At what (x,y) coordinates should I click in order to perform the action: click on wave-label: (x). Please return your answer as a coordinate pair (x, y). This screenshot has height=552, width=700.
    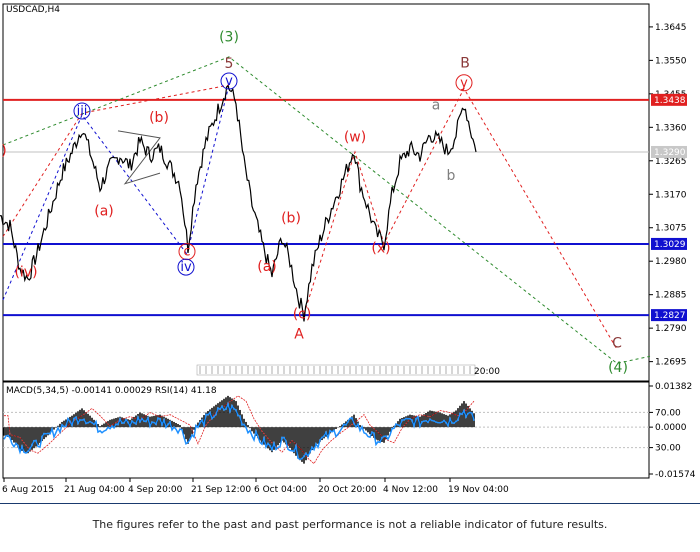
    Looking at the image, I should click on (380, 249).